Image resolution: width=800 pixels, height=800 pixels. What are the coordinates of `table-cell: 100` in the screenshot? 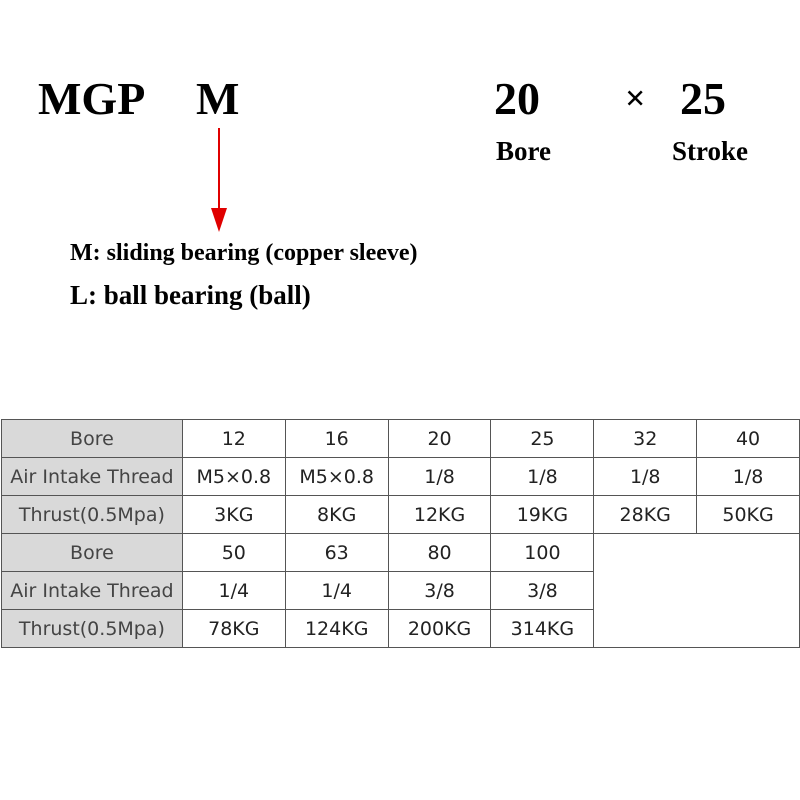 It's located at (542, 552).